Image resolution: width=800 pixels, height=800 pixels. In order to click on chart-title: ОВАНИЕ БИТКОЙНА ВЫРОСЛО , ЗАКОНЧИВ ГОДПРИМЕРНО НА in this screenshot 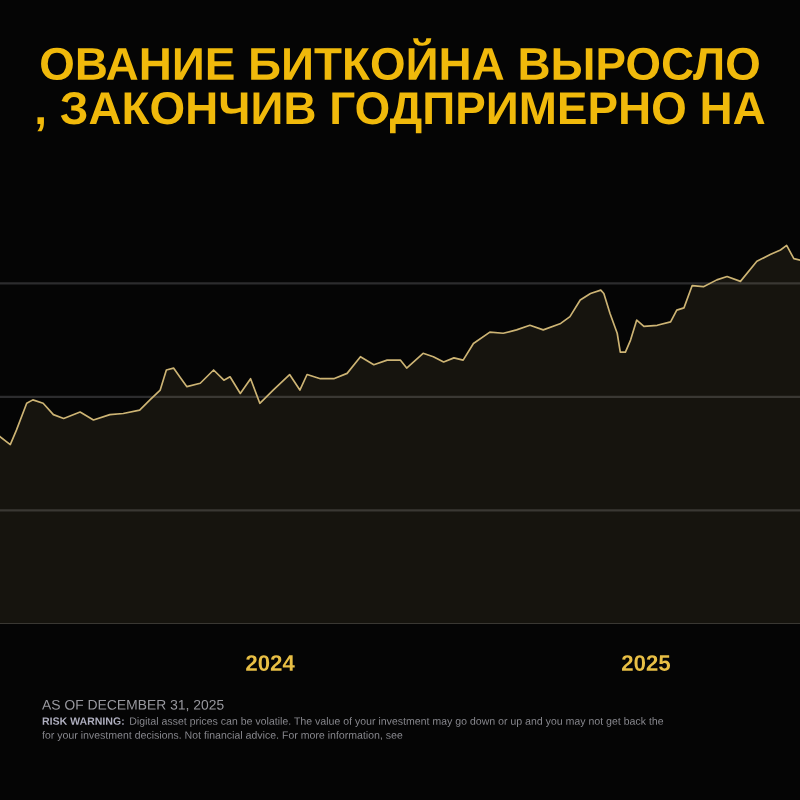, I will do `click(401, 86)`.